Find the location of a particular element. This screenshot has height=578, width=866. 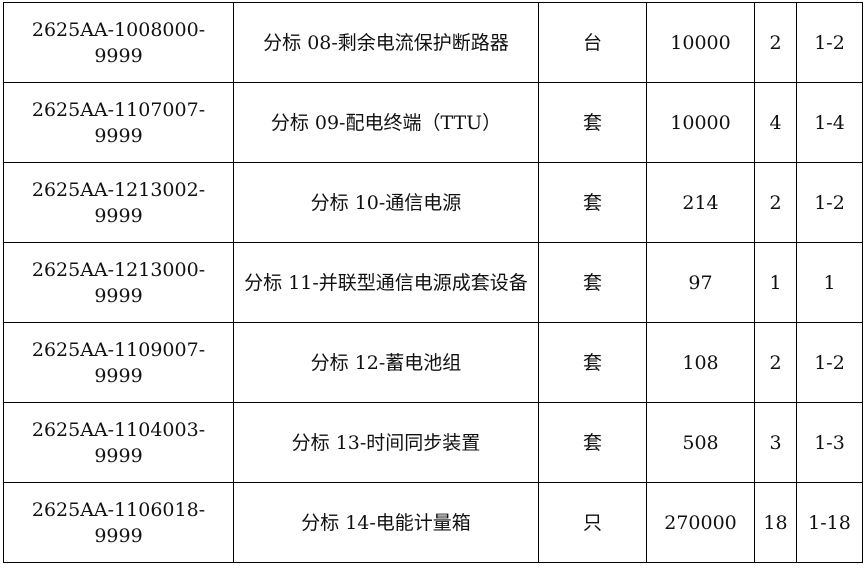

cell-count: 18 is located at coordinates (775, 522).